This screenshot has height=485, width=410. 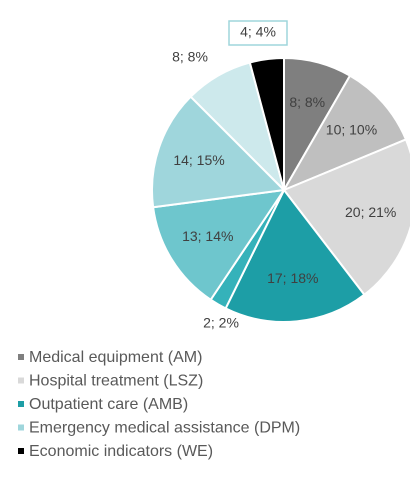 What do you see at coordinates (370, 212) in the screenshot?
I see `data-label: 20; 21%` at bounding box center [370, 212].